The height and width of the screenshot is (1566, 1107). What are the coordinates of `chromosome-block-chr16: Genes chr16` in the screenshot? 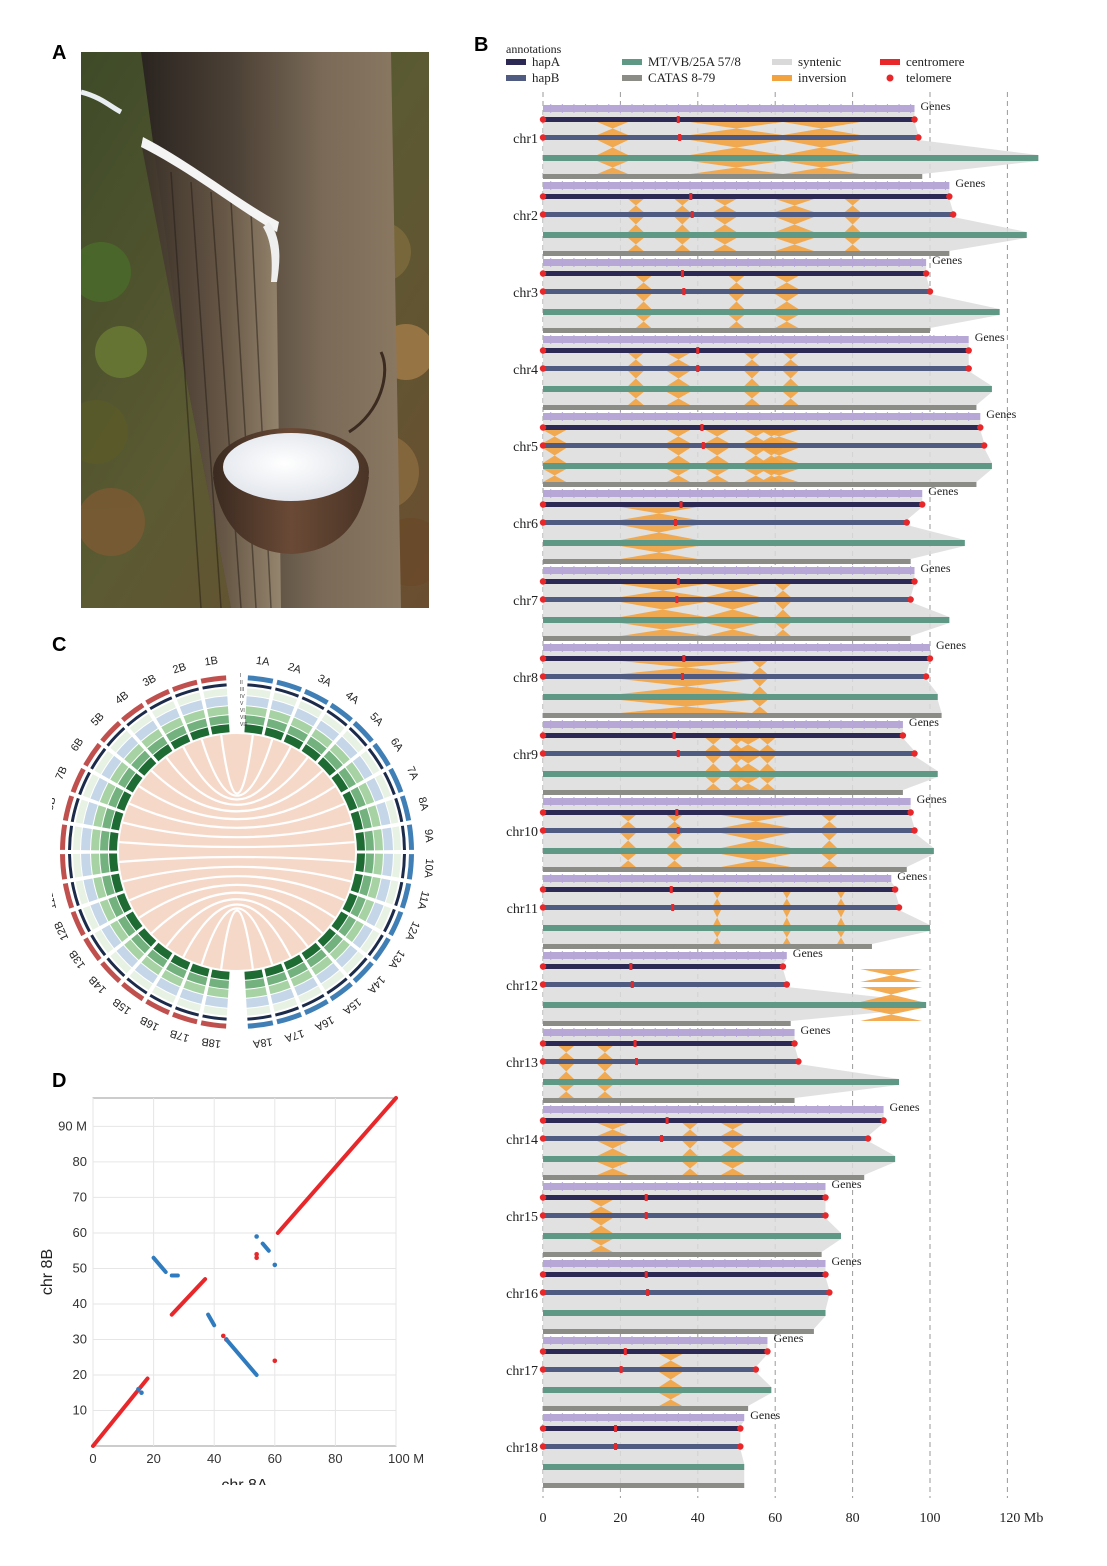 It's located at (684, 1294).